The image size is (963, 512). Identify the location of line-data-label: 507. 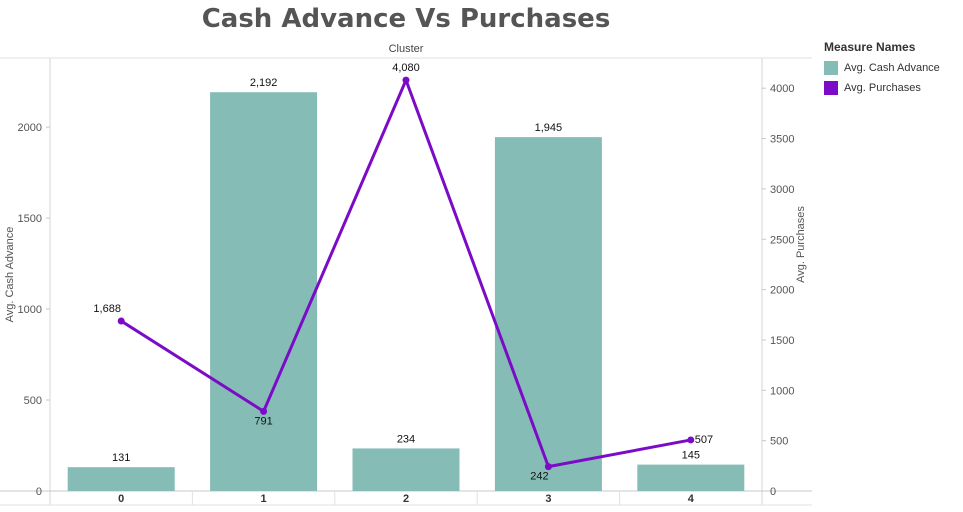
(704, 440).